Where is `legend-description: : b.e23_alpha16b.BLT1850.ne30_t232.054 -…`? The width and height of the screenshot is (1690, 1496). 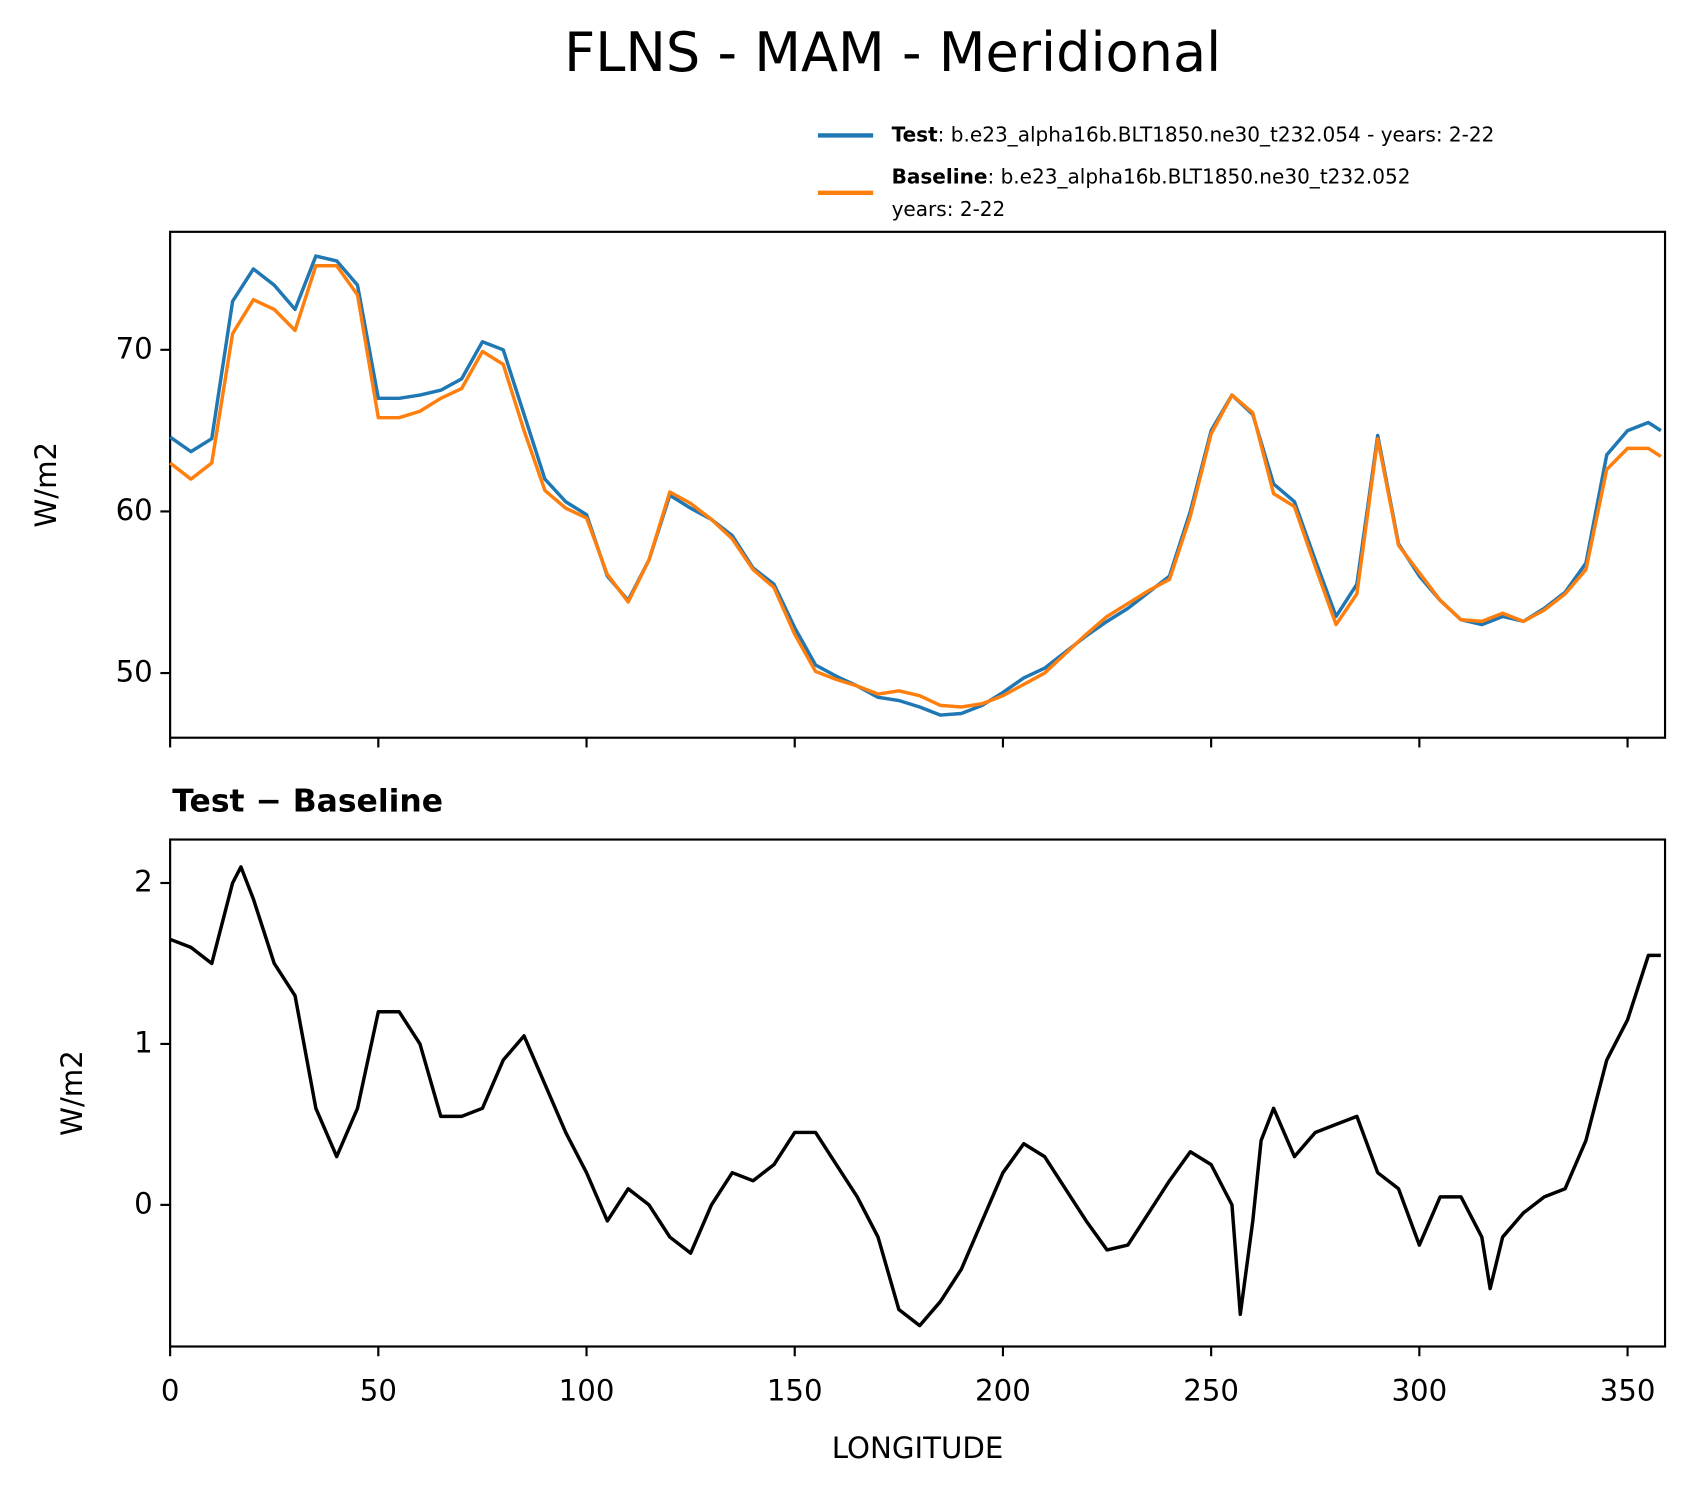 legend-description: : b.e23_alpha16b.BLT1850.ne30_t232.054 -… is located at coordinates (1216, 134).